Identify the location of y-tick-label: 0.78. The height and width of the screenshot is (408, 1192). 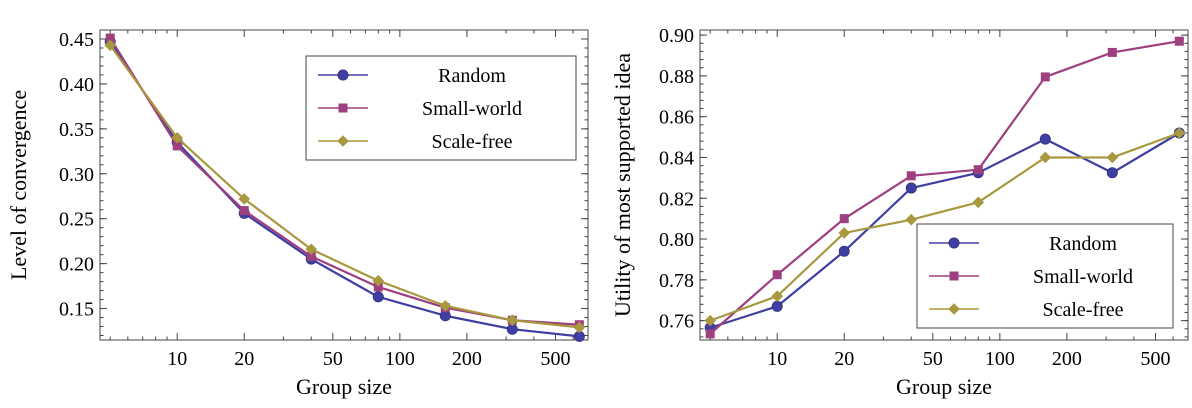
(676, 281).